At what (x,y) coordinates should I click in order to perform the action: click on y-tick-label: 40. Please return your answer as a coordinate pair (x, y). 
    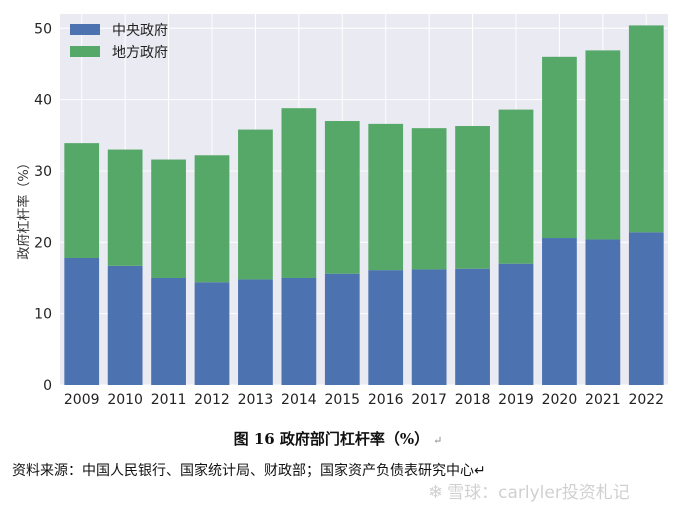
    Looking at the image, I should click on (43, 101).